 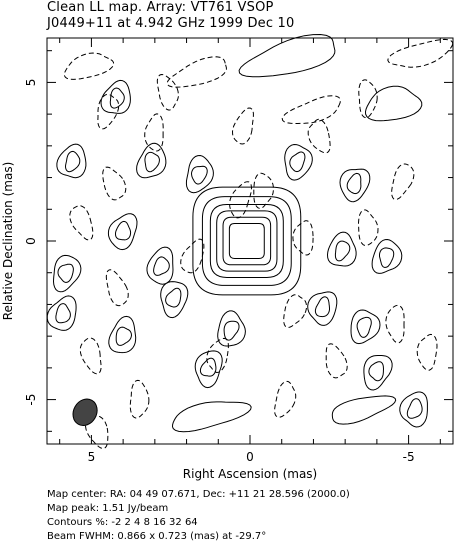 I want to click on contours-info: Contours %: -2 2 4 8 16 32 64, so click(x=122, y=522).